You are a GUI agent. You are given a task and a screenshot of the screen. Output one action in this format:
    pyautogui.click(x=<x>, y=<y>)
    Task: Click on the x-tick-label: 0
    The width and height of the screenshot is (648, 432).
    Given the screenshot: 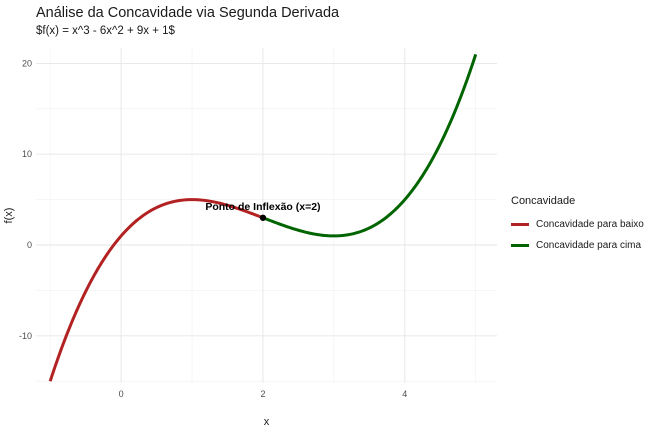 What is the action you would take?
    pyautogui.click(x=121, y=394)
    